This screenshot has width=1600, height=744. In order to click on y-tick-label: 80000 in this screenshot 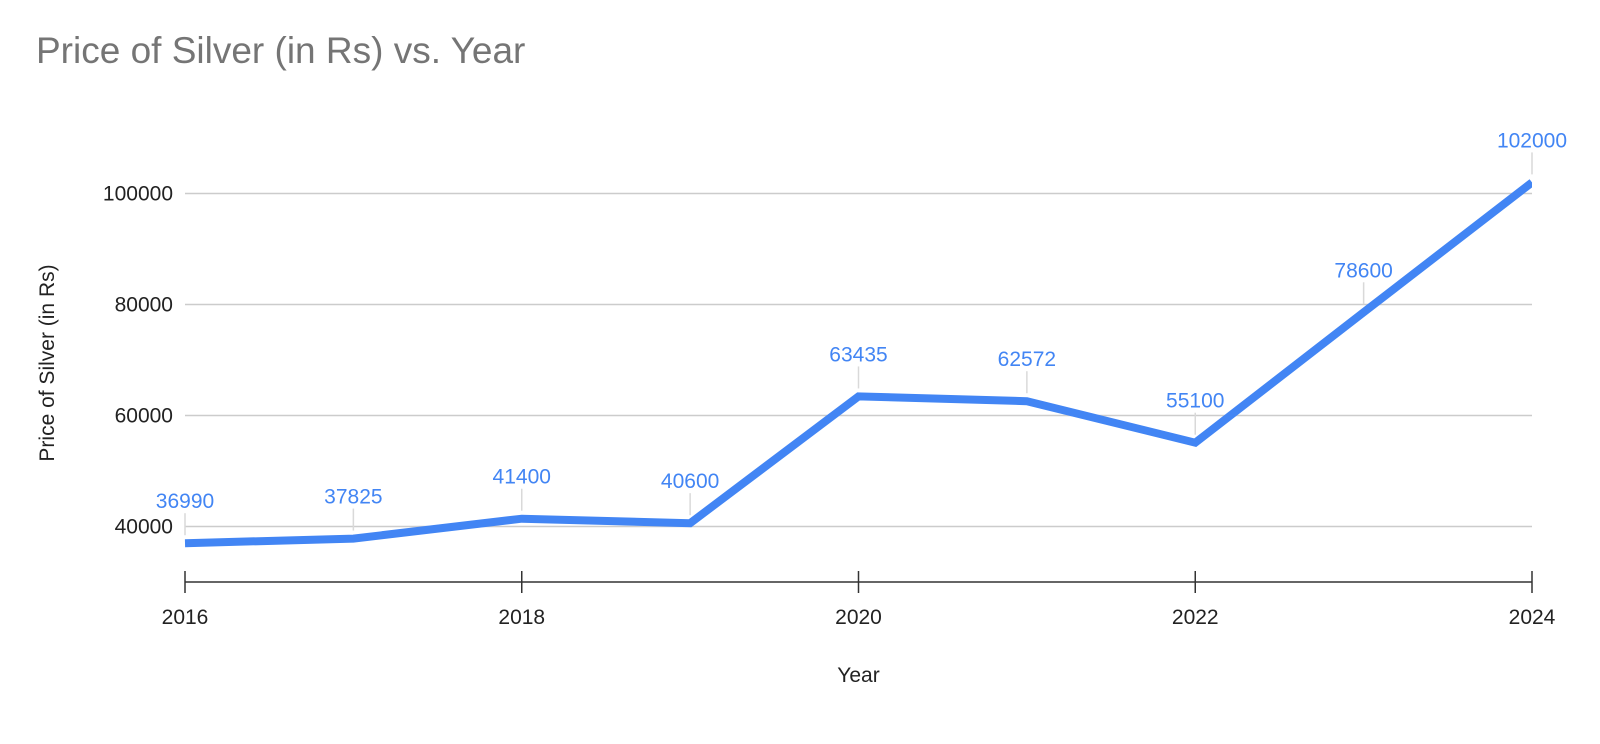, I will do `click(144, 305)`.